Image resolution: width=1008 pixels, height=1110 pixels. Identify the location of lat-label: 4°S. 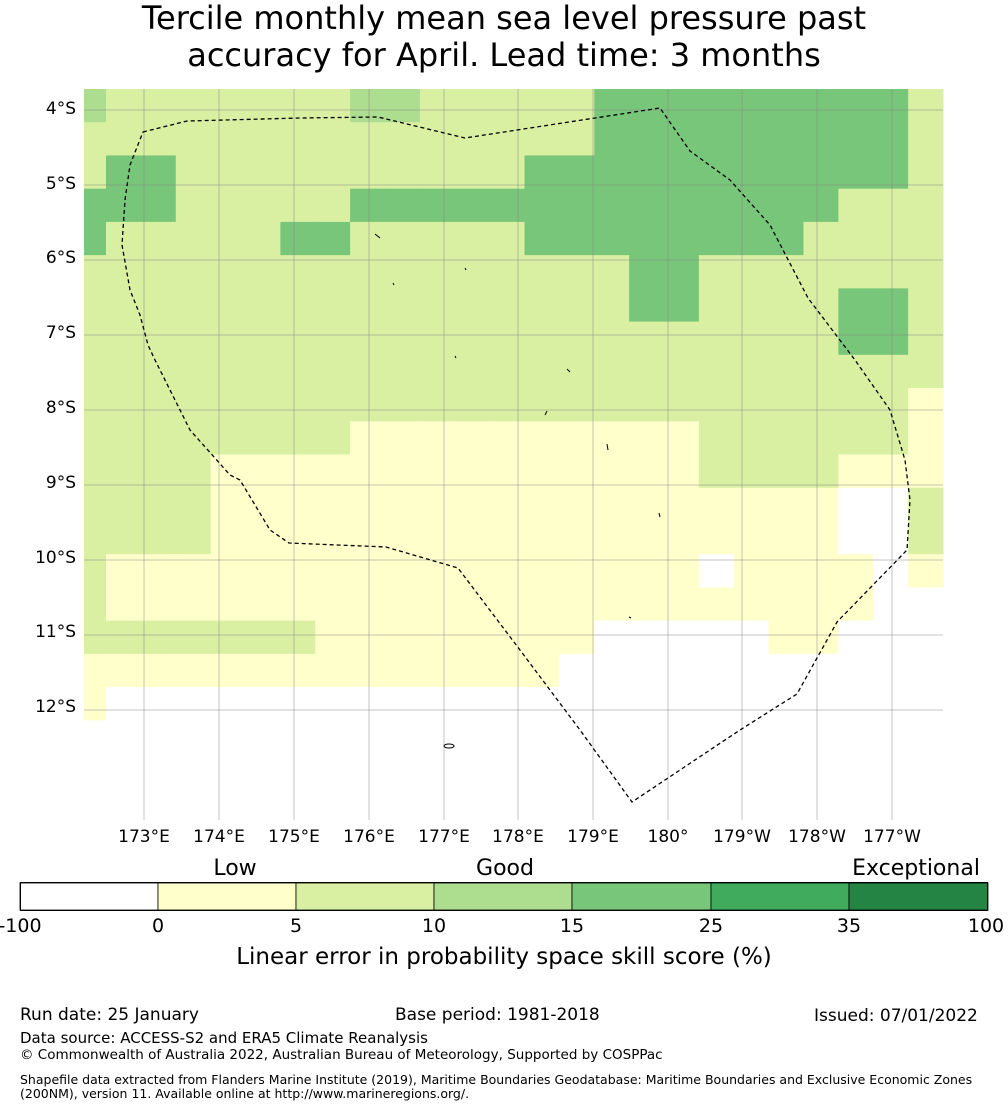
(60, 109).